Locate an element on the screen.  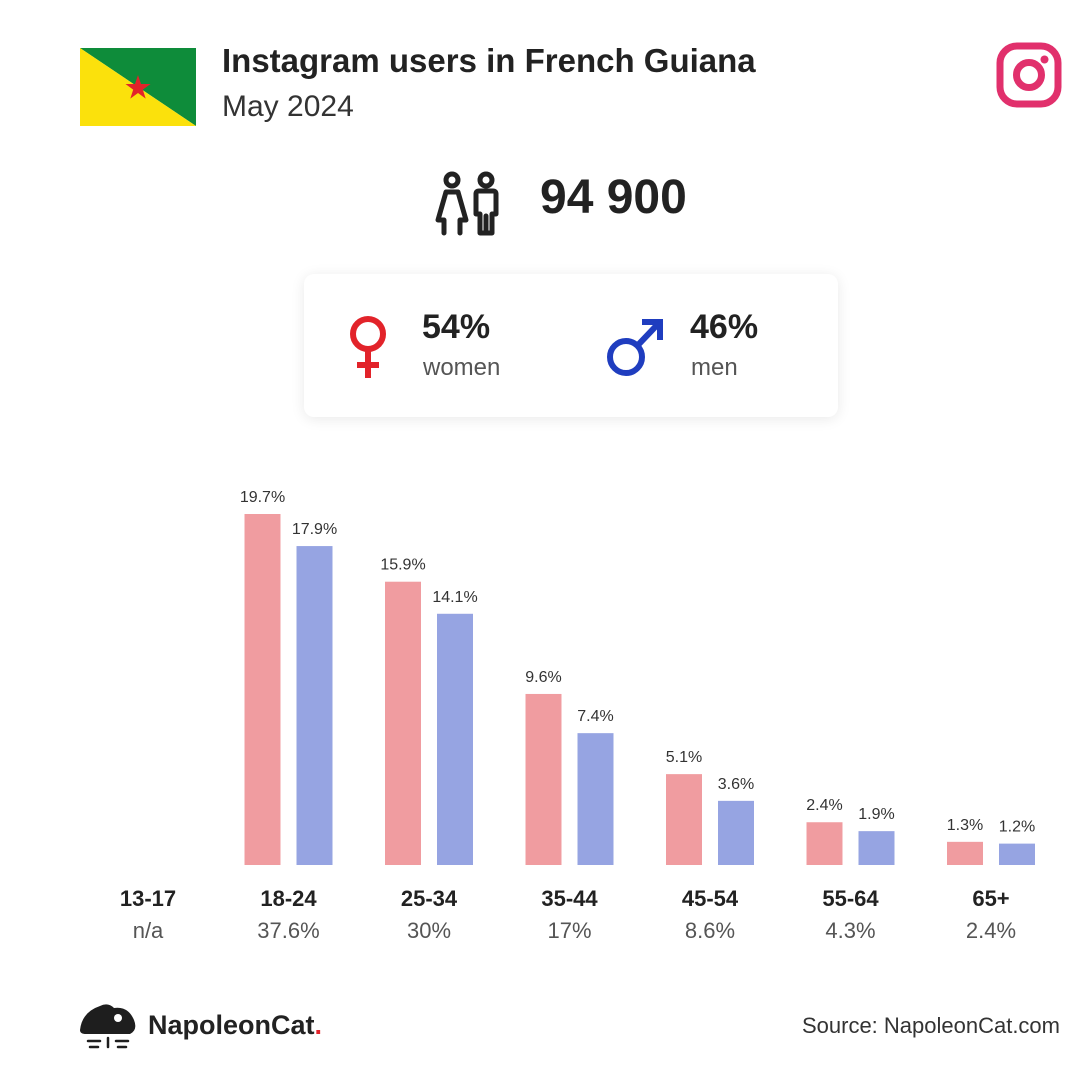
men-label: men is located at coordinates (714, 367).